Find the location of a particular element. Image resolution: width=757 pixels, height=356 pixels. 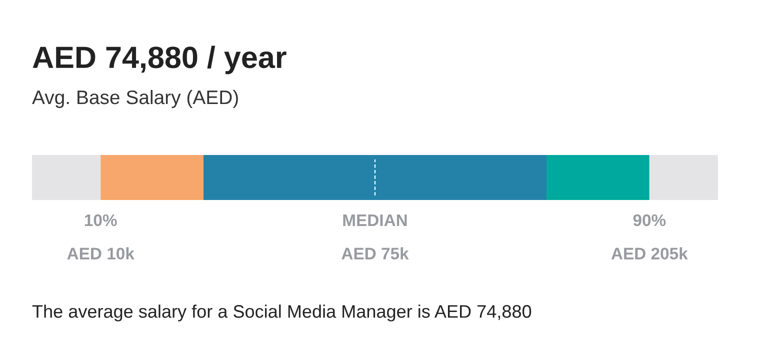

x-tick-label: MEDIAN is located at coordinates (375, 220).